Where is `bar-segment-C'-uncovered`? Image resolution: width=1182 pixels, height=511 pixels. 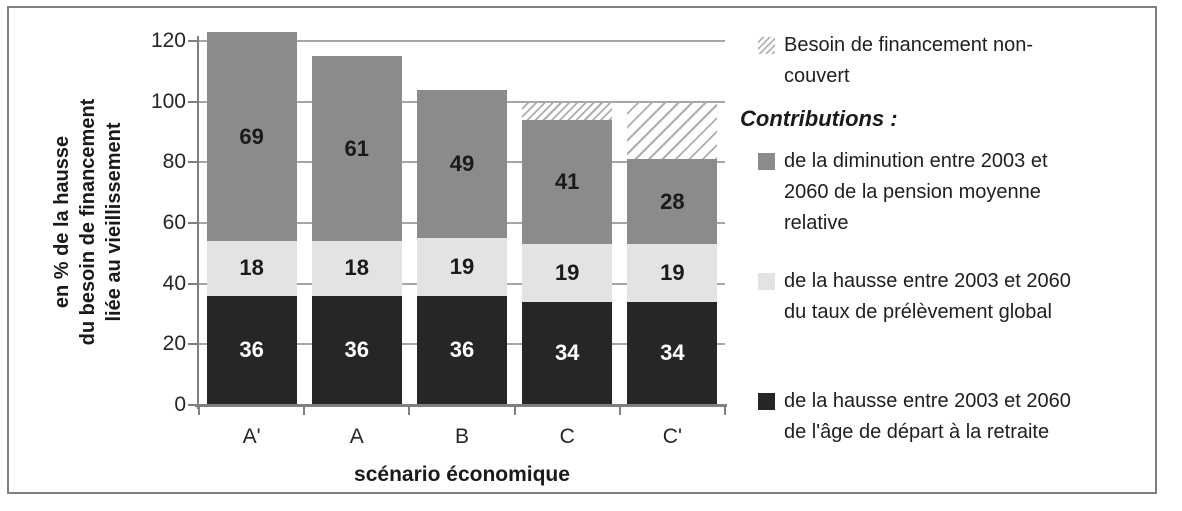 bar-segment-C'-uncovered is located at coordinates (672, 130).